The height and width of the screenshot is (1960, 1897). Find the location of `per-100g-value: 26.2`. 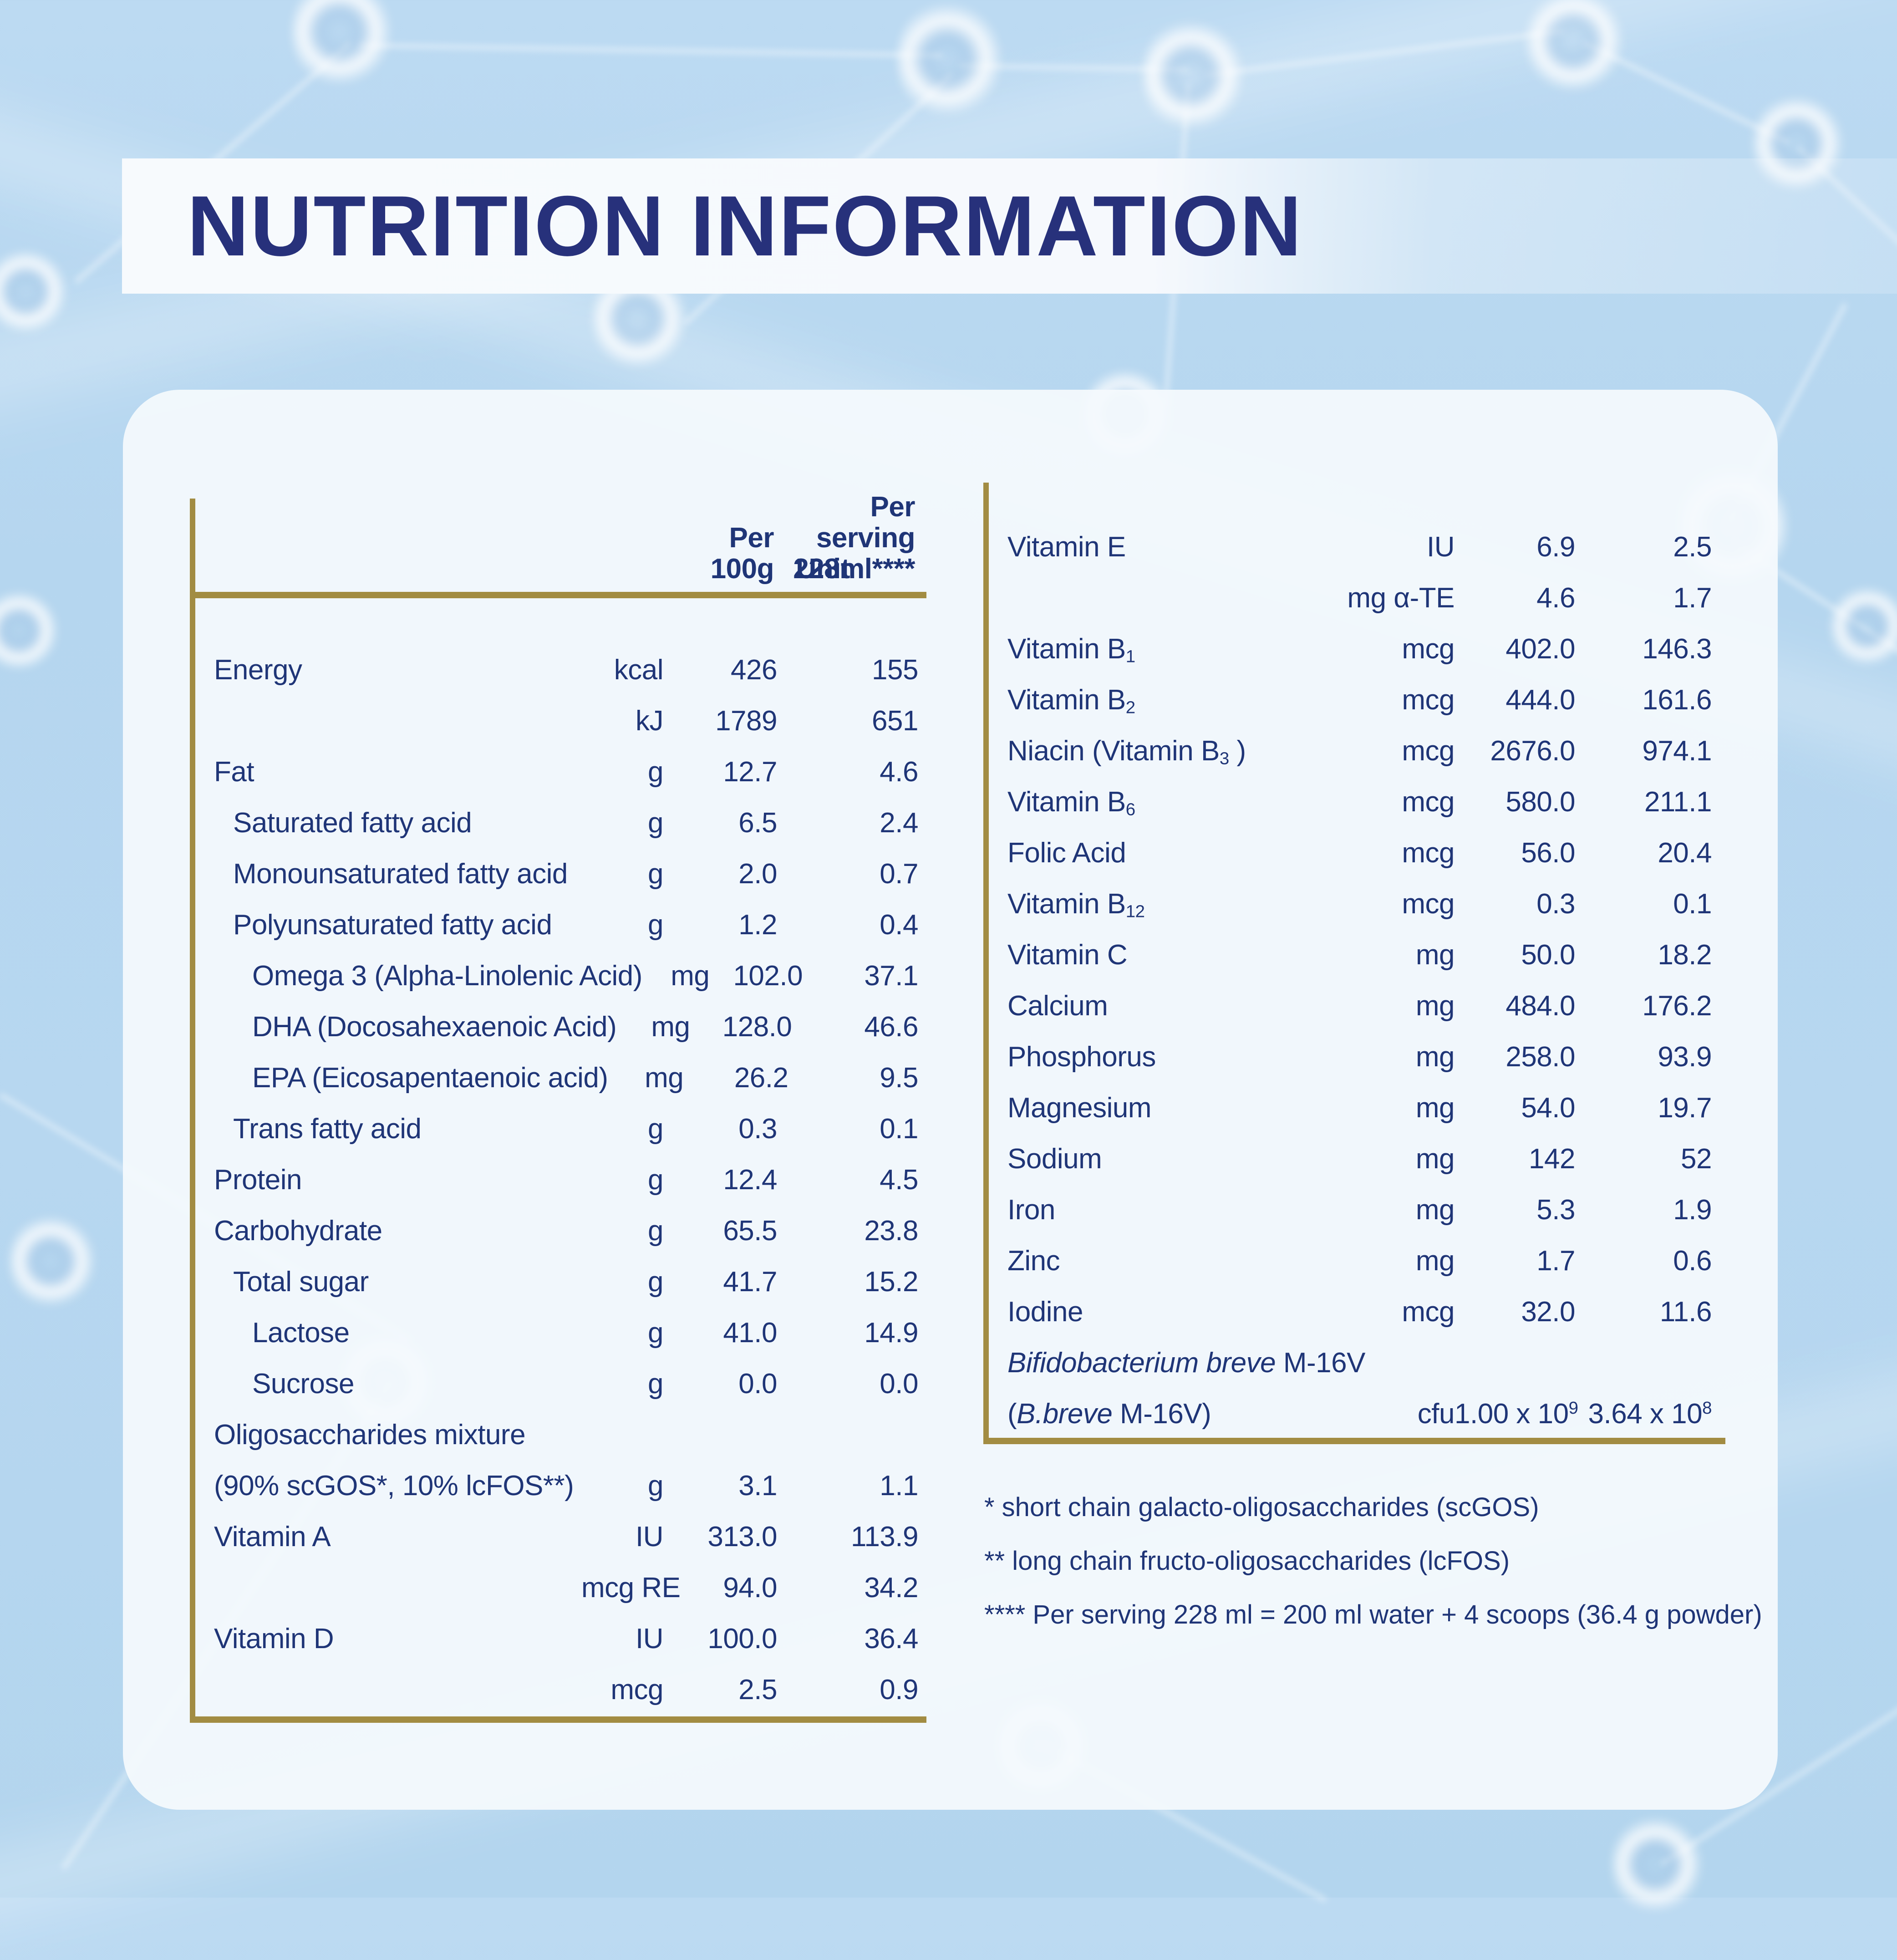

per-100g-value: 26.2 is located at coordinates (761, 1078).